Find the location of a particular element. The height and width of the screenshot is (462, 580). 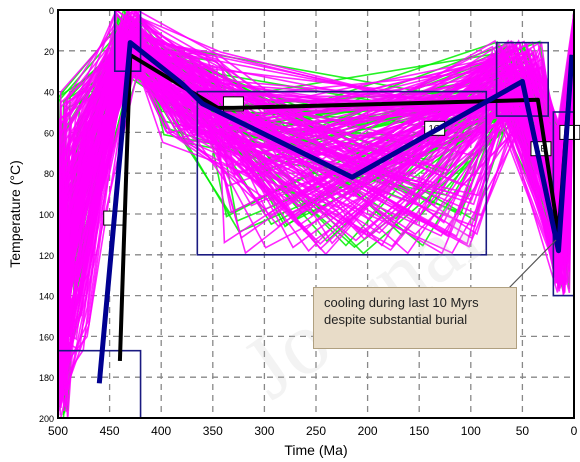

constraint-label-box is located at coordinates (569, 132).